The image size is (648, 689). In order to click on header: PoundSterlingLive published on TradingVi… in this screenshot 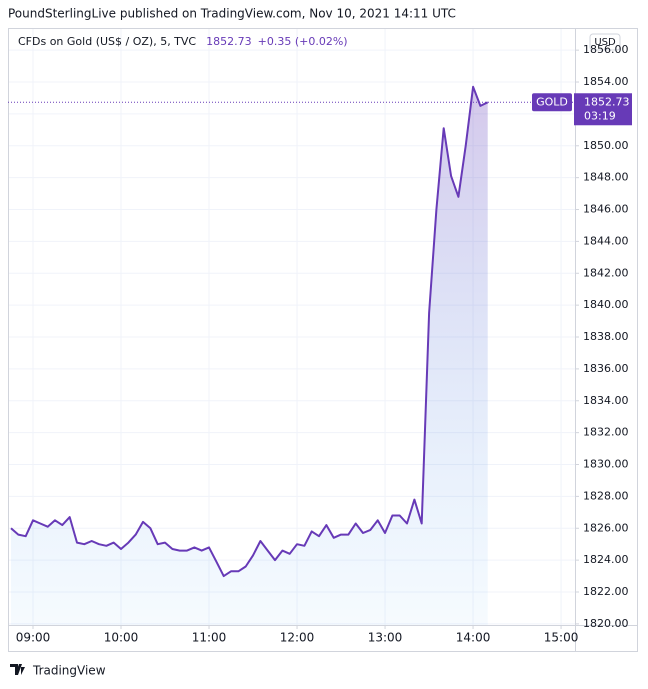, I will do `click(232, 14)`.